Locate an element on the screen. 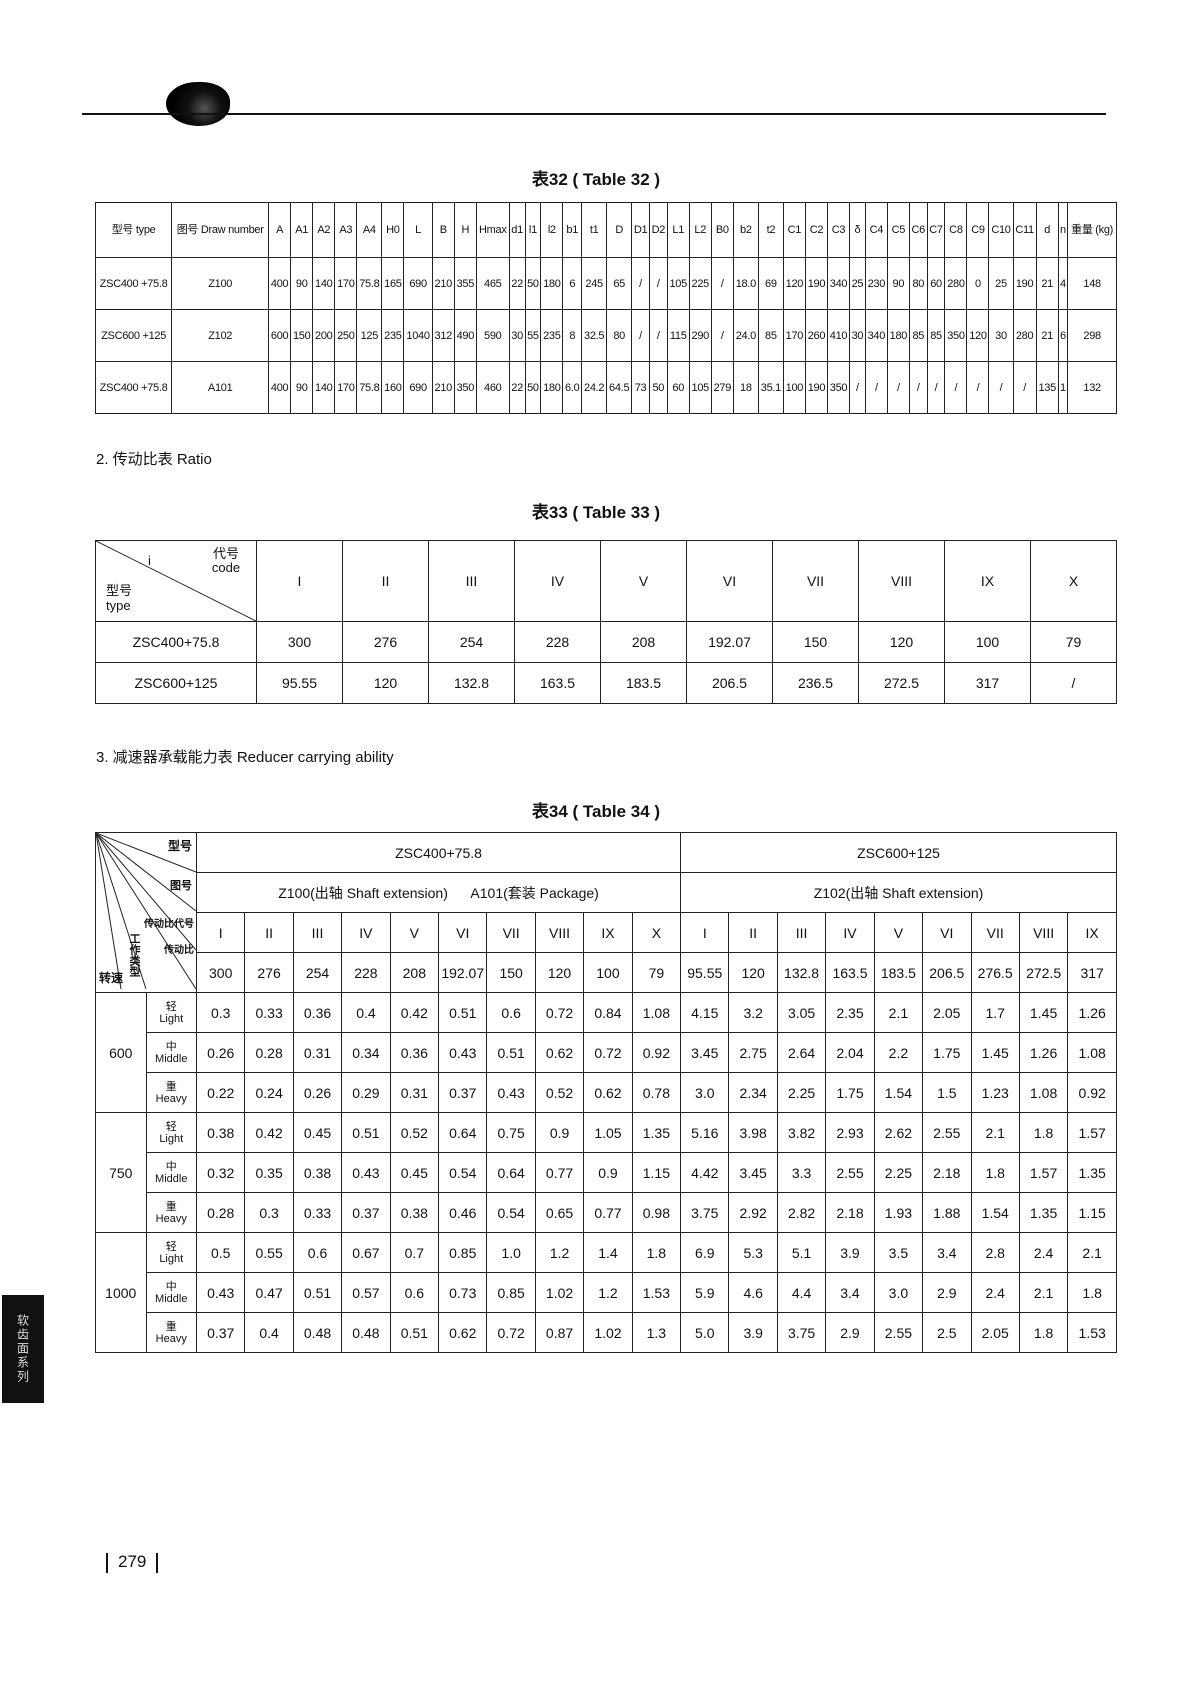 The image size is (1192, 1682). column-header: D is located at coordinates (619, 230).